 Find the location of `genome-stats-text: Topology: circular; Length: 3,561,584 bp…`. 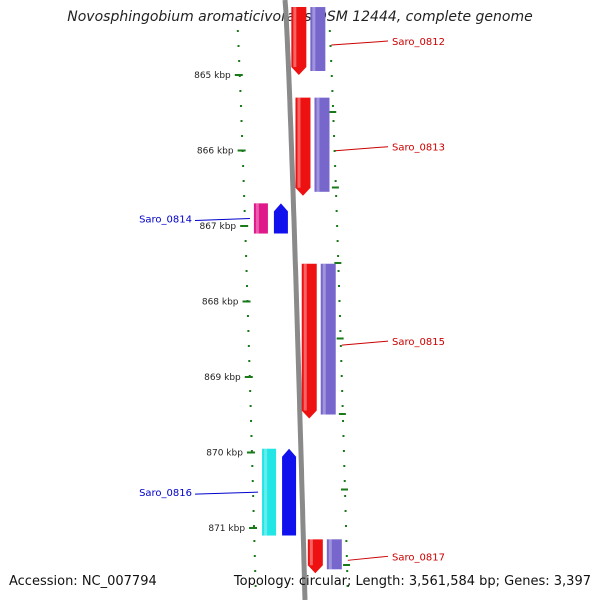

genome-stats-text: Topology: circular; Length: 3,561,584 bp… is located at coordinates (412, 581).